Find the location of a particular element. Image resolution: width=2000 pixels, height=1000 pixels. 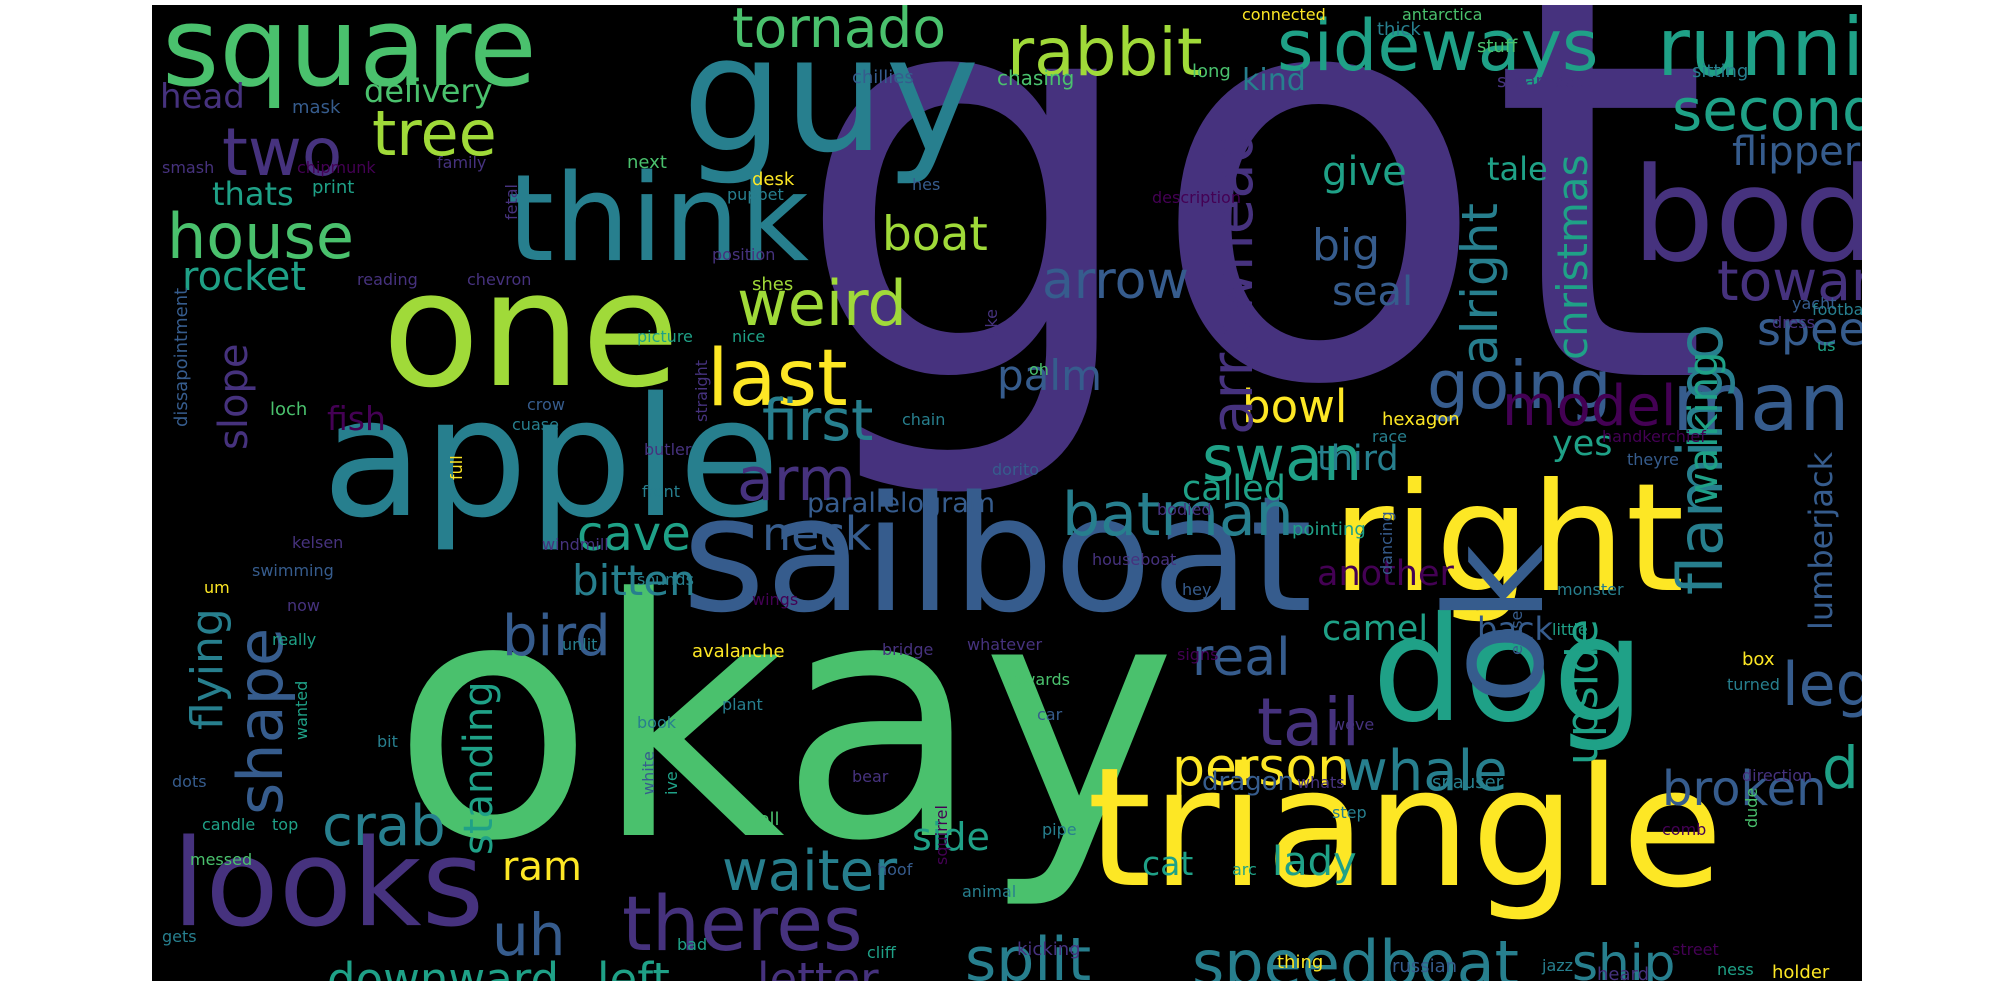

word-bird: bird is located at coordinates (556, 636).